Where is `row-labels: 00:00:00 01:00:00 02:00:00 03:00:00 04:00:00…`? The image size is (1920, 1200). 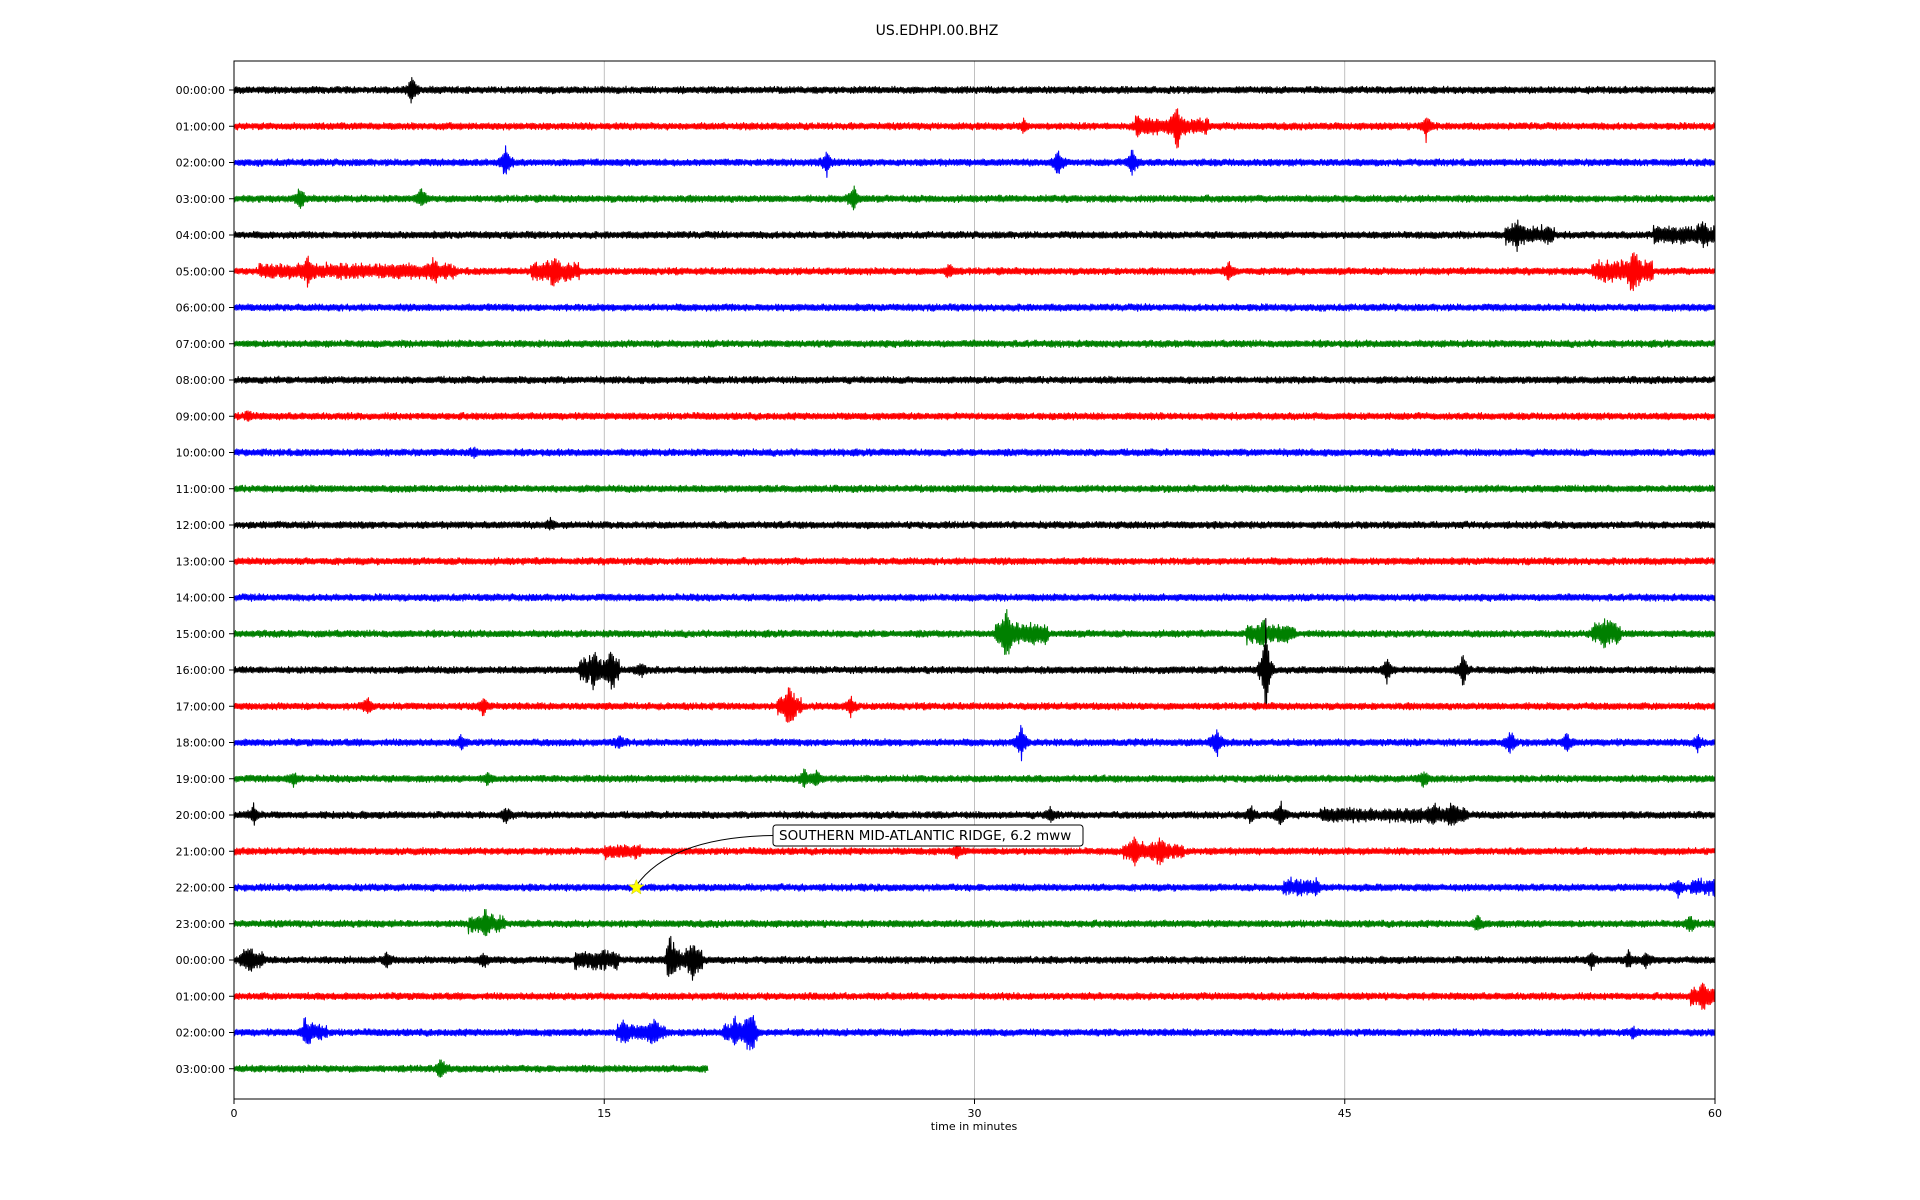 row-labels: 00:00:00 01:00:00 02:00:00 03:00:00 04:00:00… is located at coordinates (205, 580).